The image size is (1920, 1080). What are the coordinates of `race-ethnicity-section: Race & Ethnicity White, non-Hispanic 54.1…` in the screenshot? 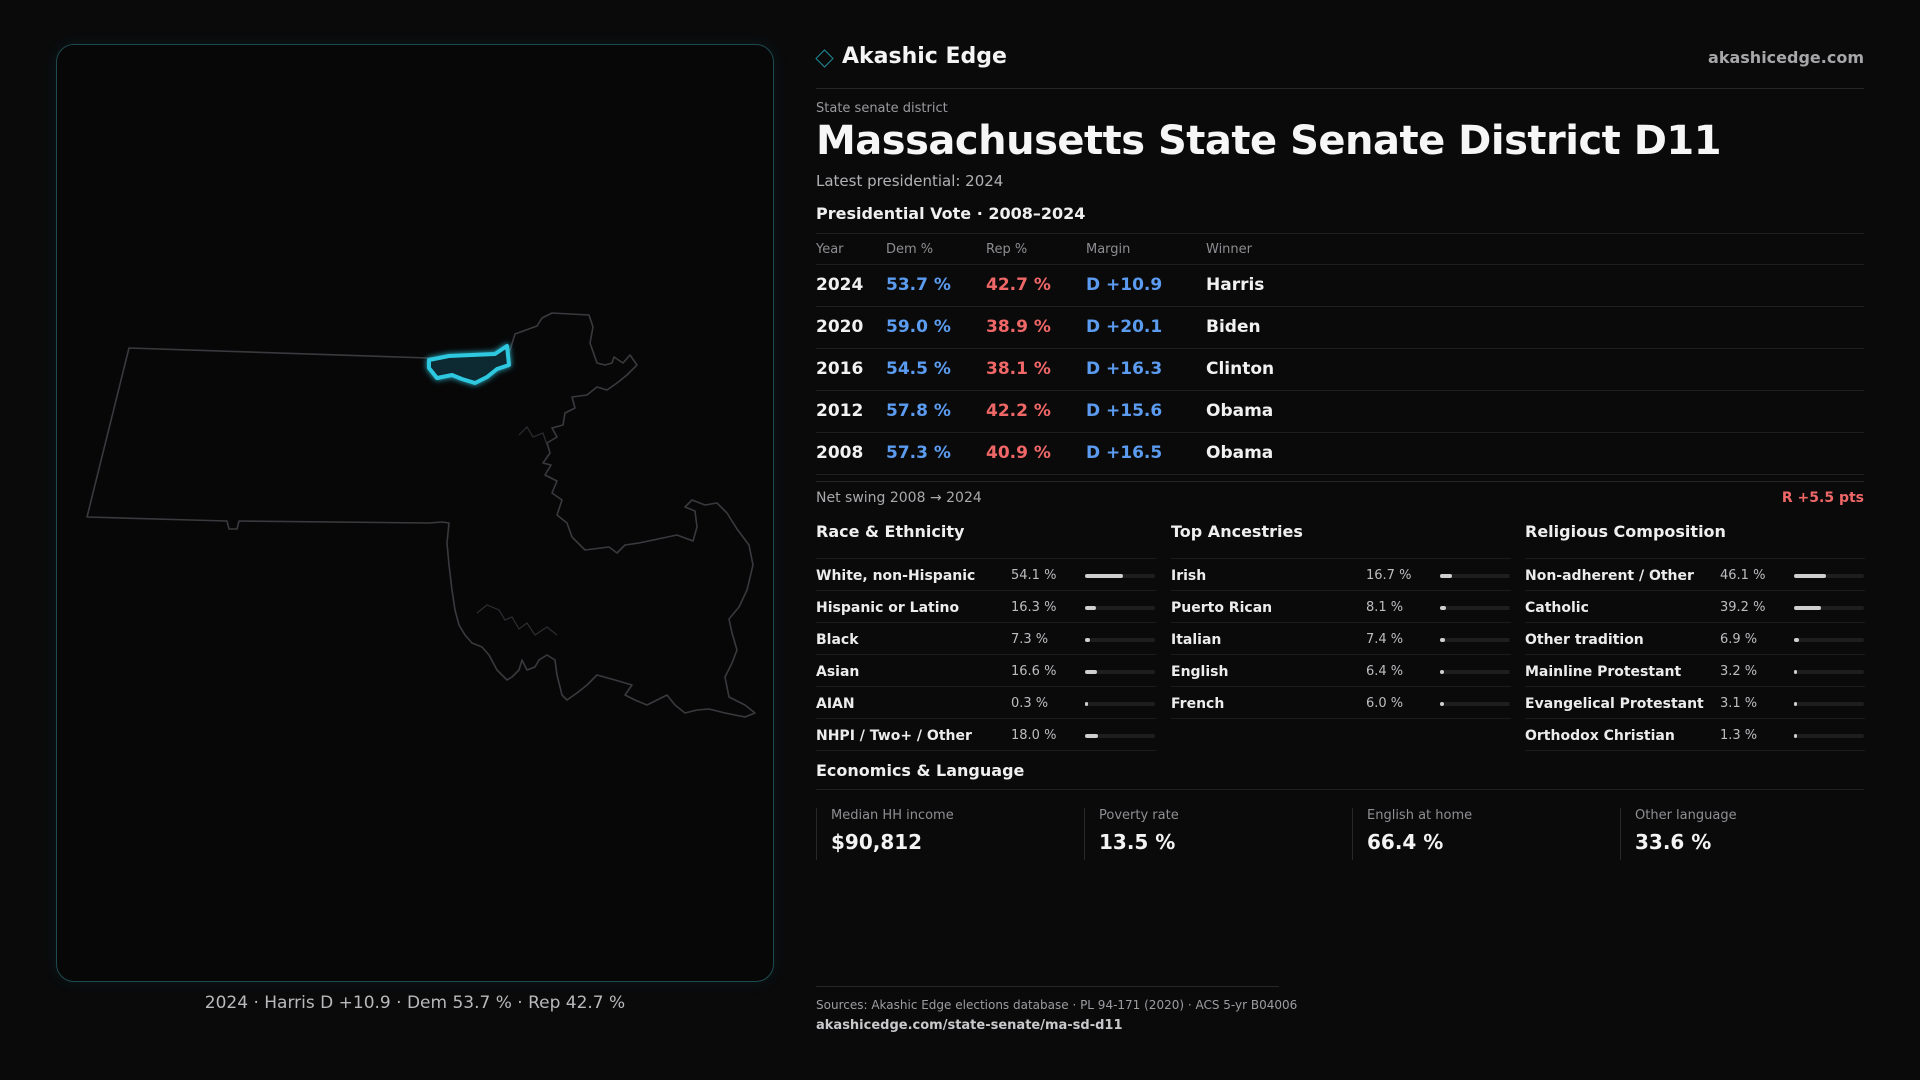 It's located at (986, 636).